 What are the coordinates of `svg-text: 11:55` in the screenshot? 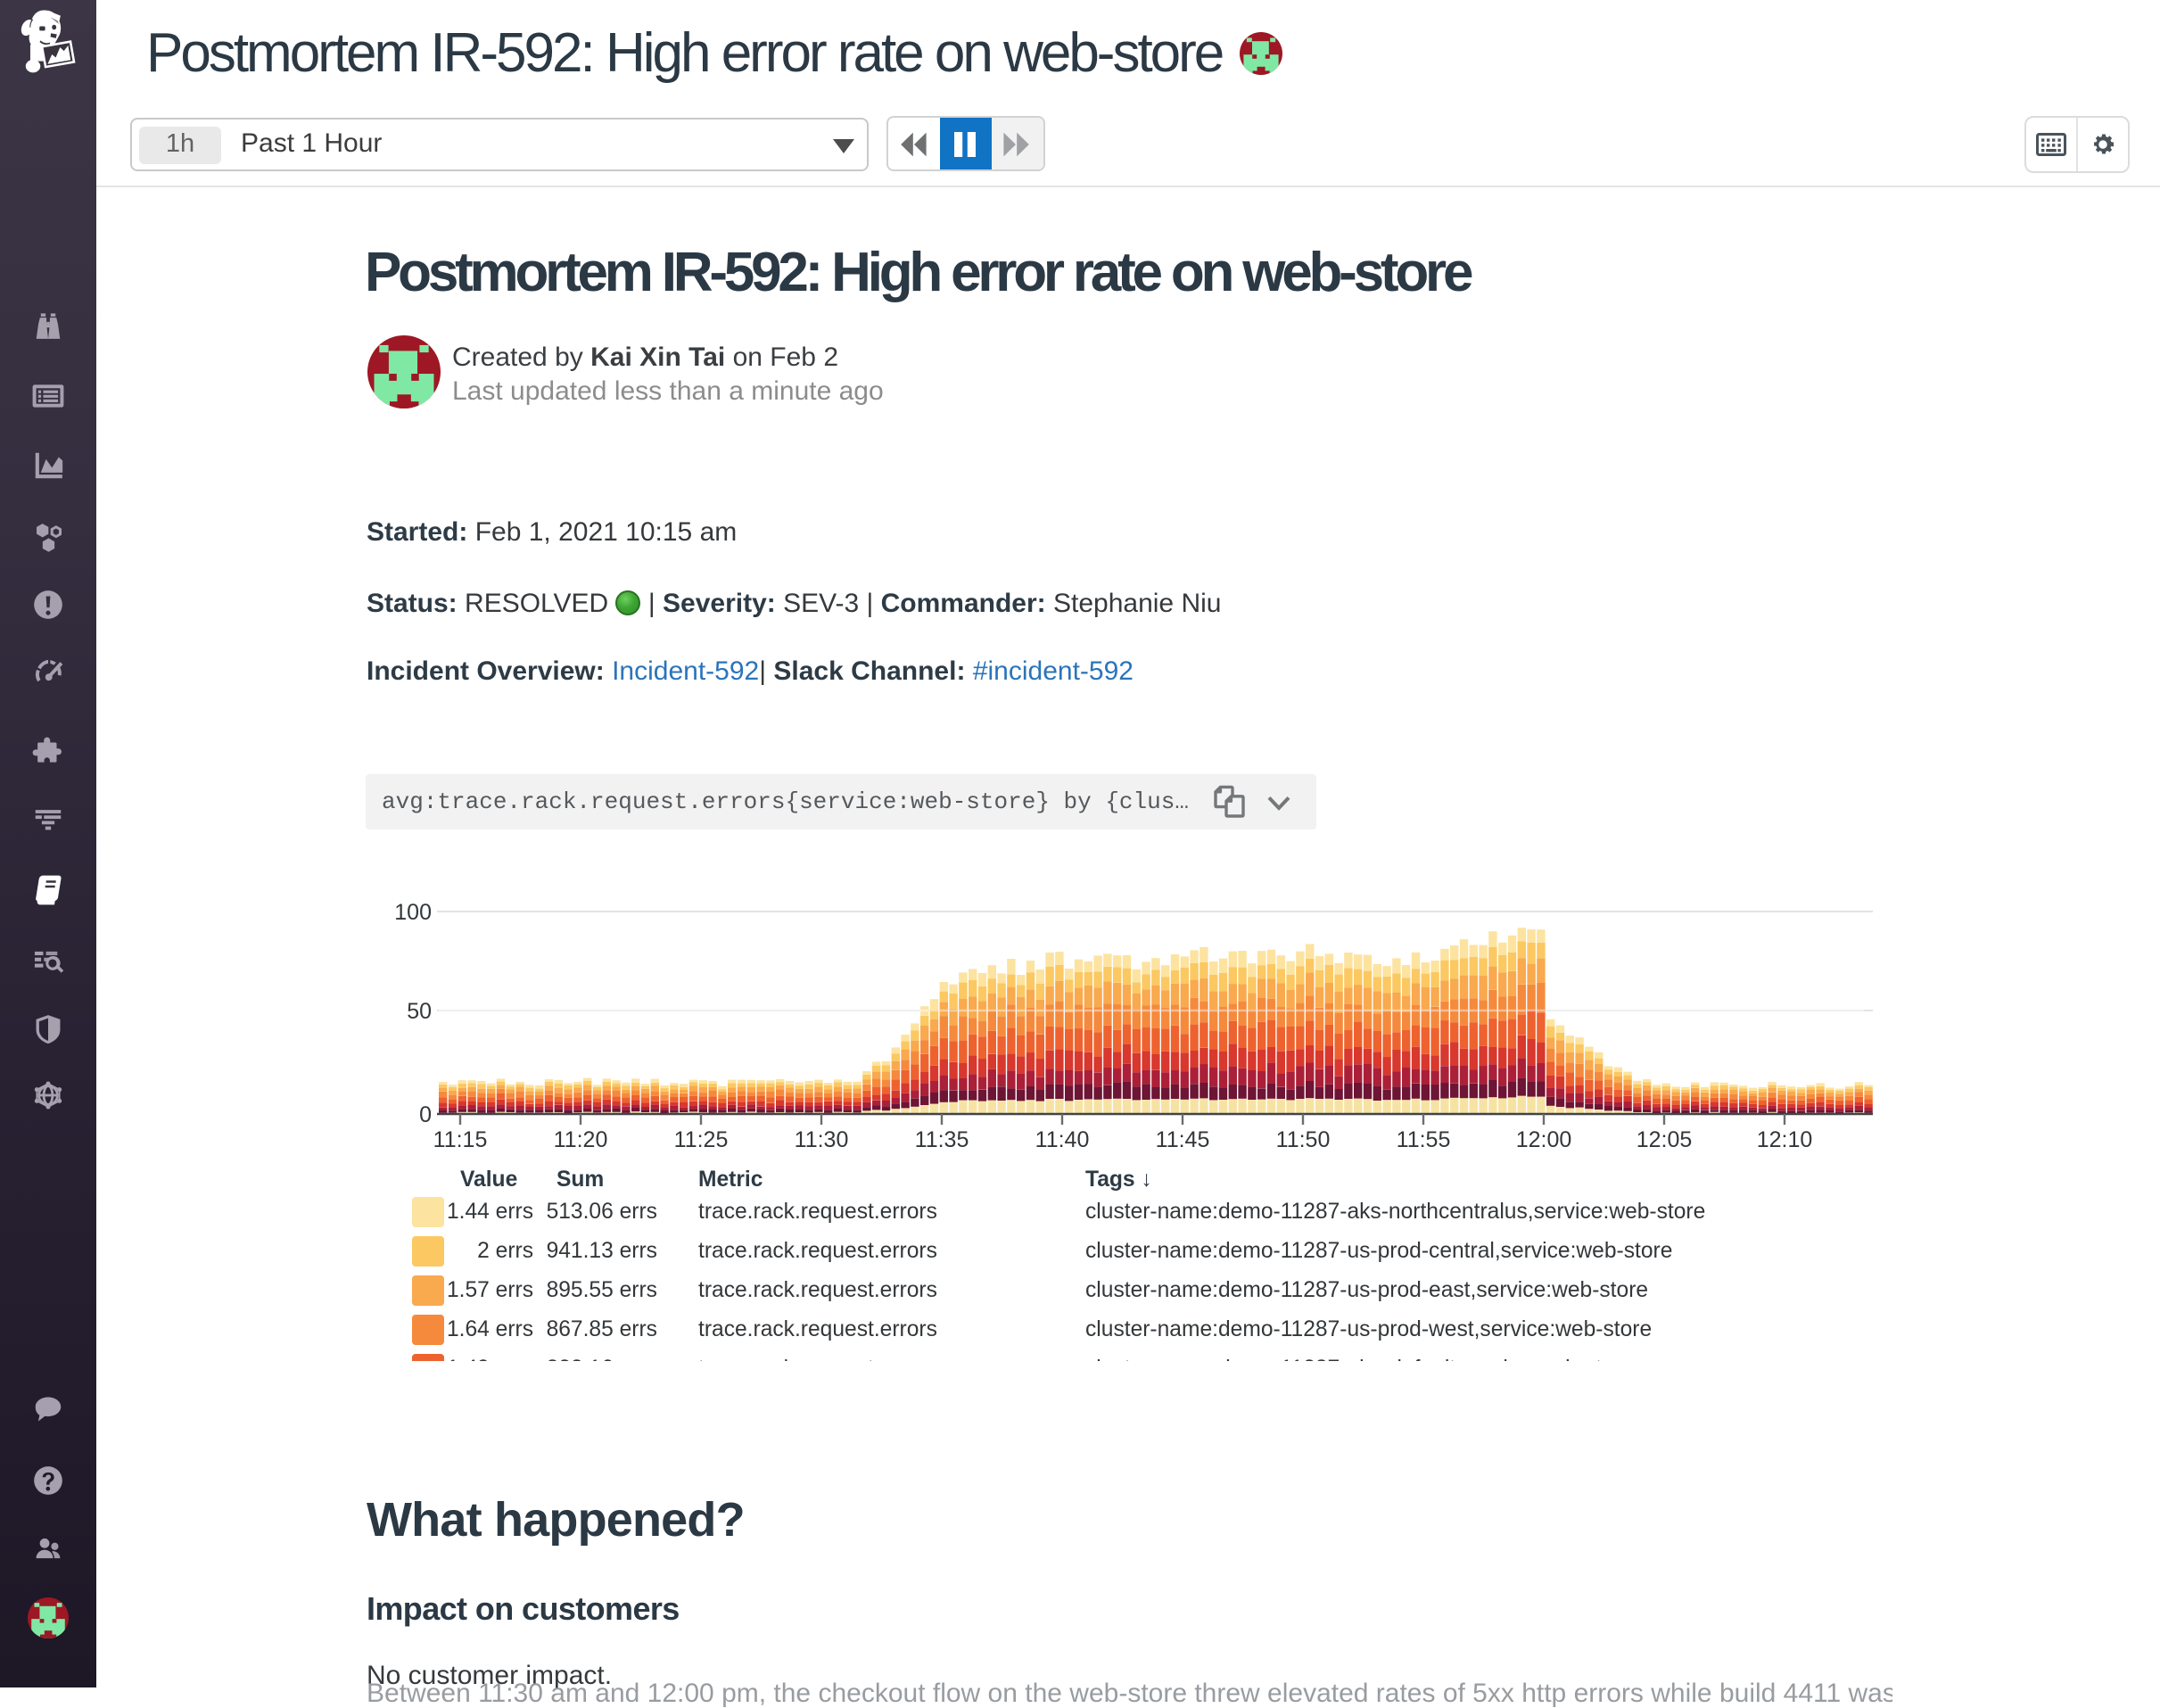 It's located at (1424, 1139).